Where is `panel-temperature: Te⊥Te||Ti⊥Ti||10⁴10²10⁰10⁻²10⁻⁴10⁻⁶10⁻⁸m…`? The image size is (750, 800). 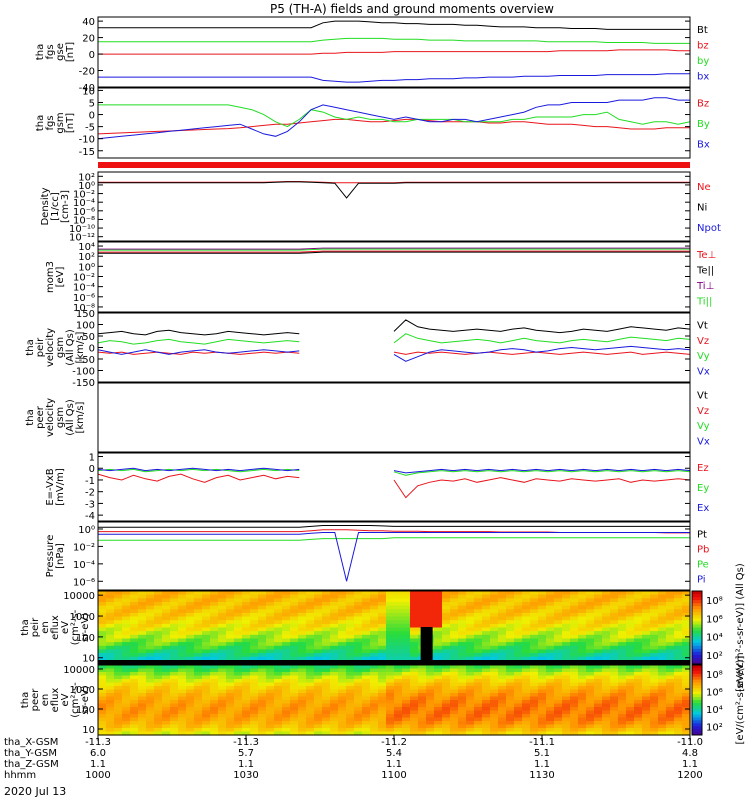 panel-temperature: Te⊥Te||Ti⊥Ti||10⁴10²10⁰10⁻²10⁻⁴10⁻⁶10⁻⁸m… is located at coordinates (380, 277).